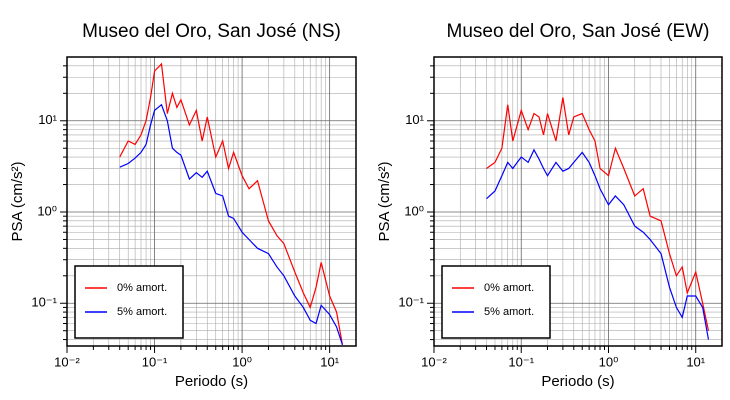  Describe the element at coordinates (211, 31) in the screenshot. I see `chart-title: Museo del Oro, San José (NS)` at that location.